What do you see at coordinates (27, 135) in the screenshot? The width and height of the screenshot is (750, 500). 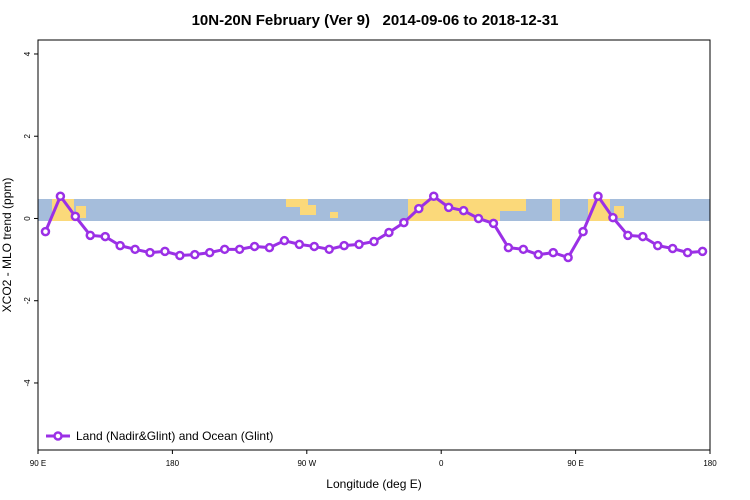 I see `y-tick-label: 2` at bounding box center [27, 135].